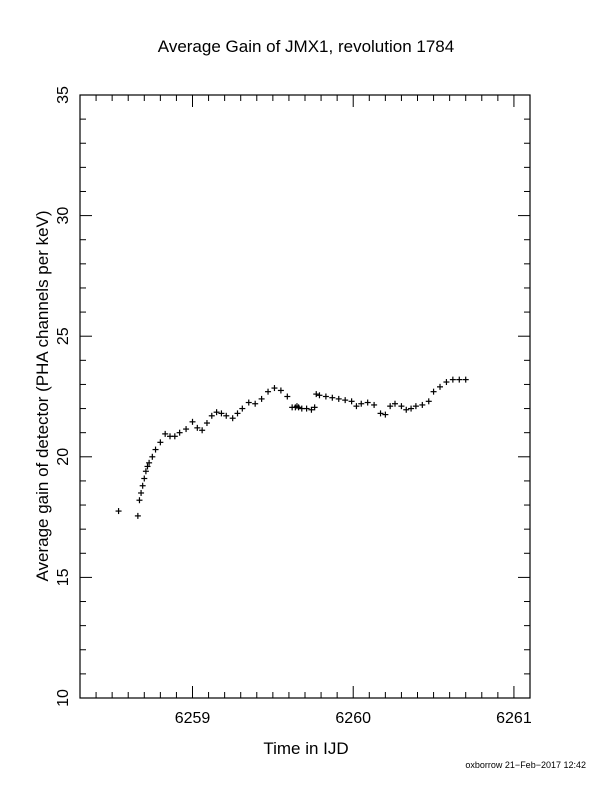 The image size is (612, 792). Describe the element at coordinates (525, 765) in the screenshot. I see `footer-credit: oxborrow 21−Feb−2017 12:42` at that location.